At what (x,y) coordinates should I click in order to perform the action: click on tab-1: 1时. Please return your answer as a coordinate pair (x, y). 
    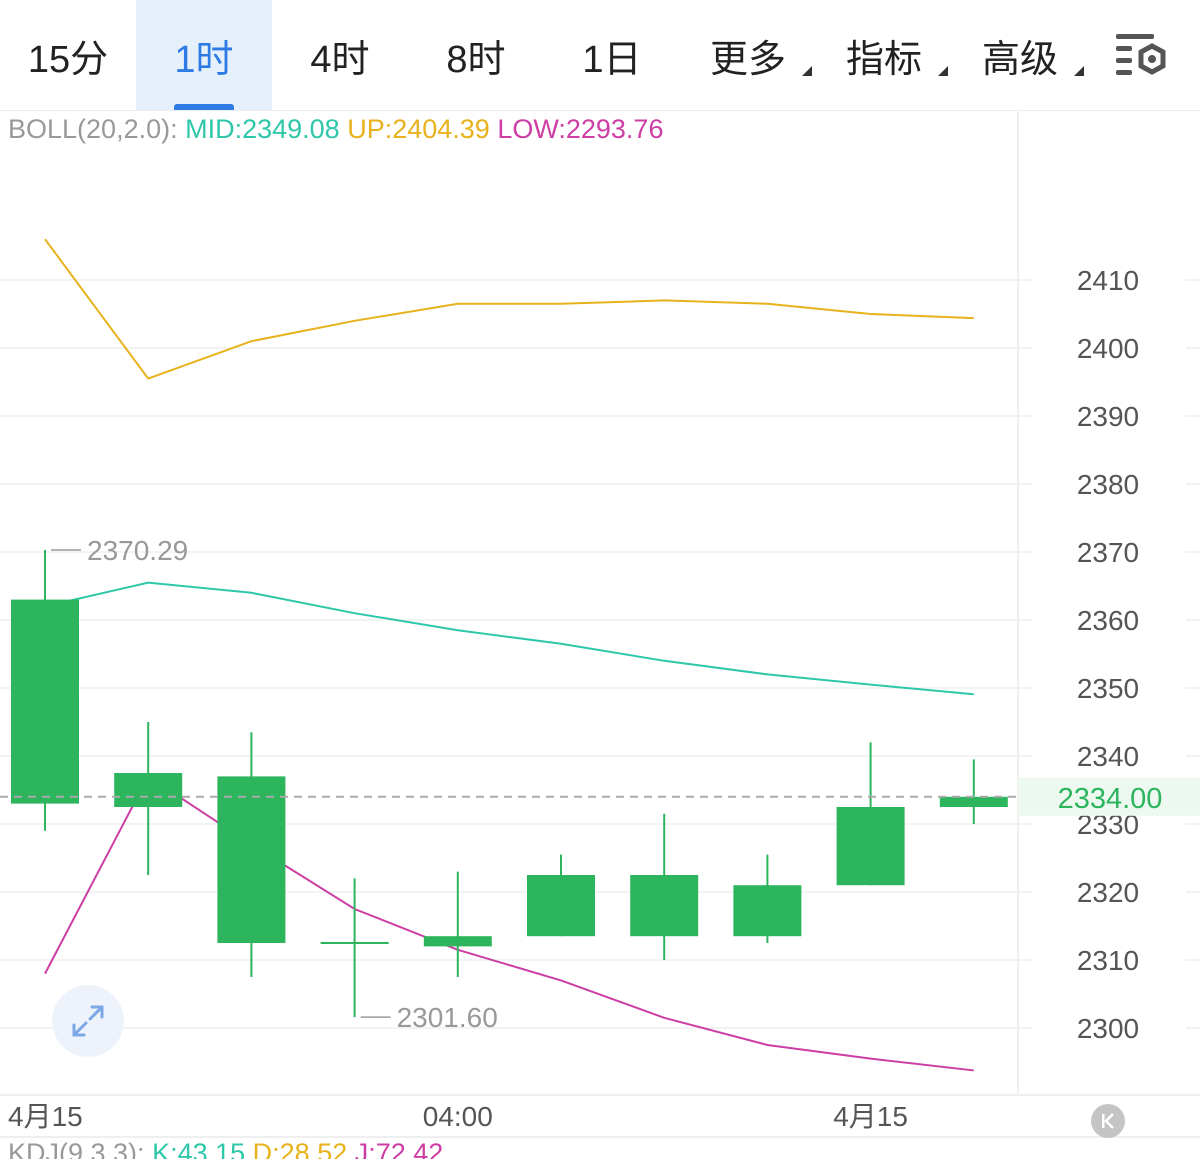
    Looking at the image, I should click on (204, 55).